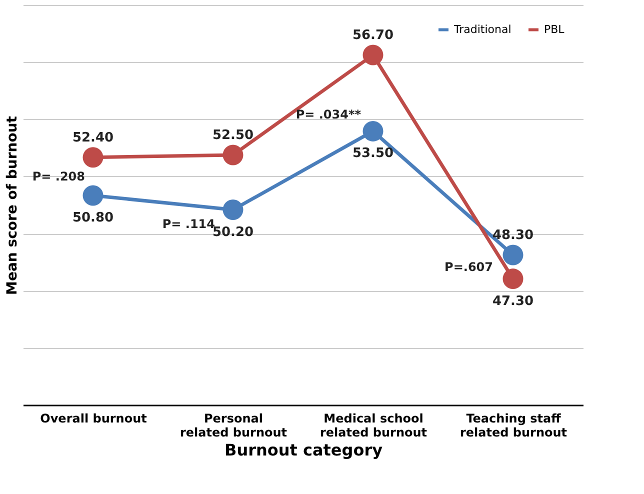 The width and height of the screenshot is (644, 494). I want to click on annotation: P= .034**, so click(329, 115).